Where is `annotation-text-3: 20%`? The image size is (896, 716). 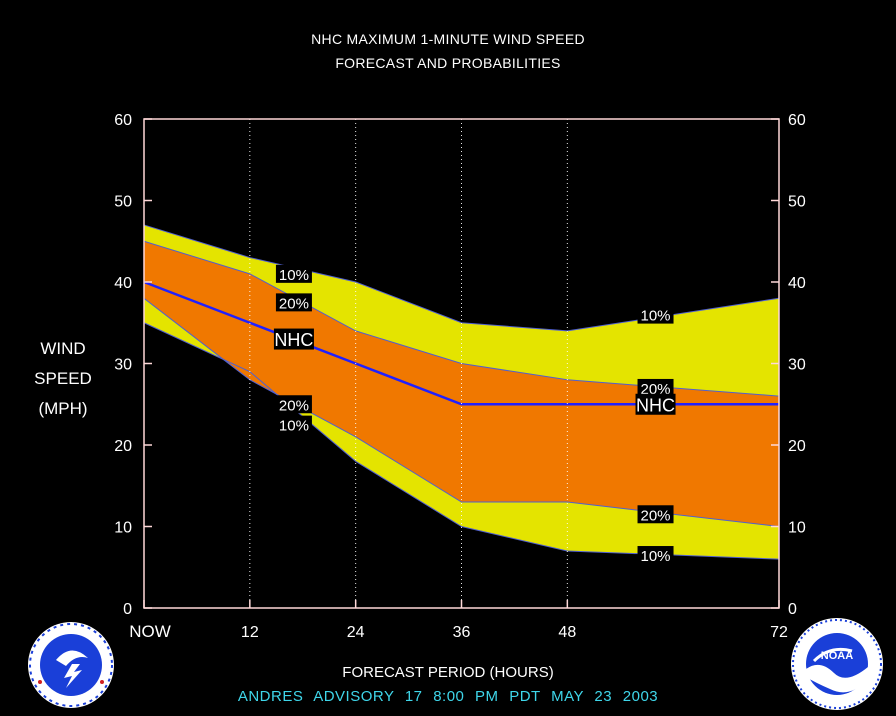
annotation-text-3: 20% is located at coordinates (294, 405).